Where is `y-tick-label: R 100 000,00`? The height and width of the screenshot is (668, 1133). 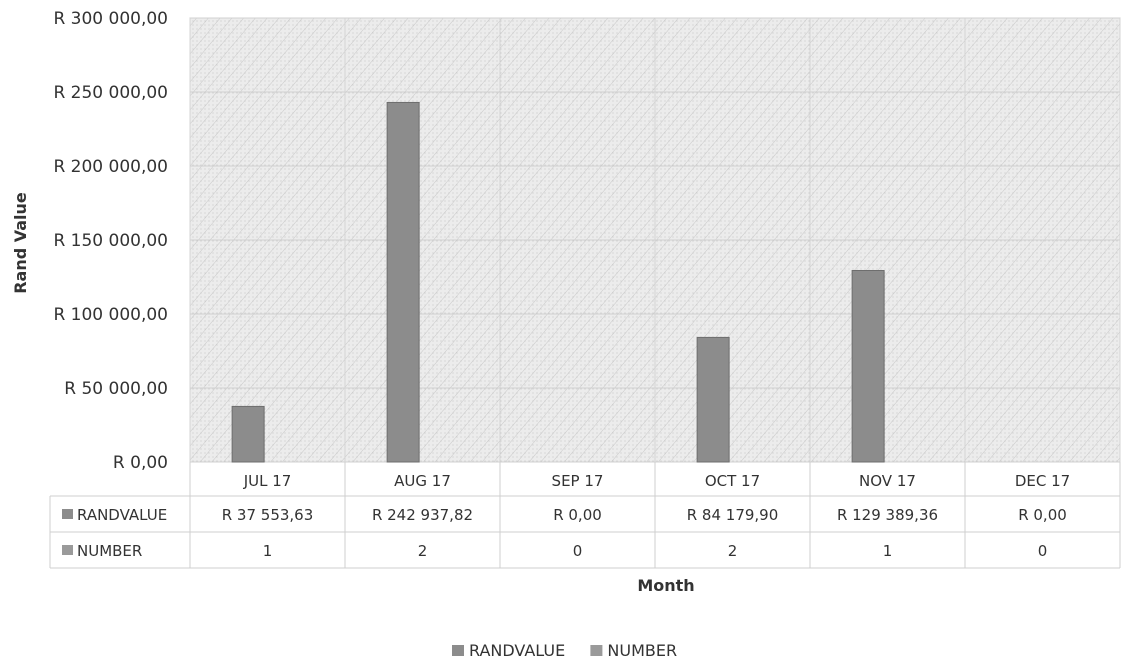
y-tick-label: R 100 000,00 is located at coordinates (110, 315).